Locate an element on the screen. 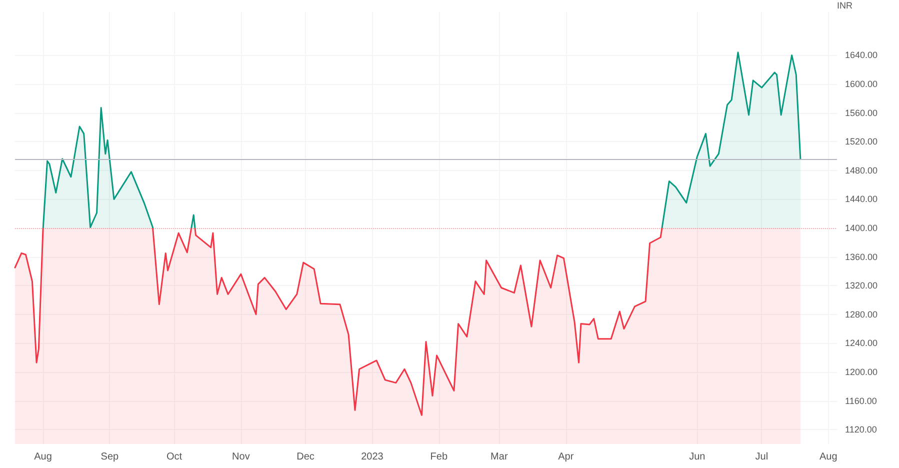  x-tick-label: 2023 is located at coordinates (372, 457).